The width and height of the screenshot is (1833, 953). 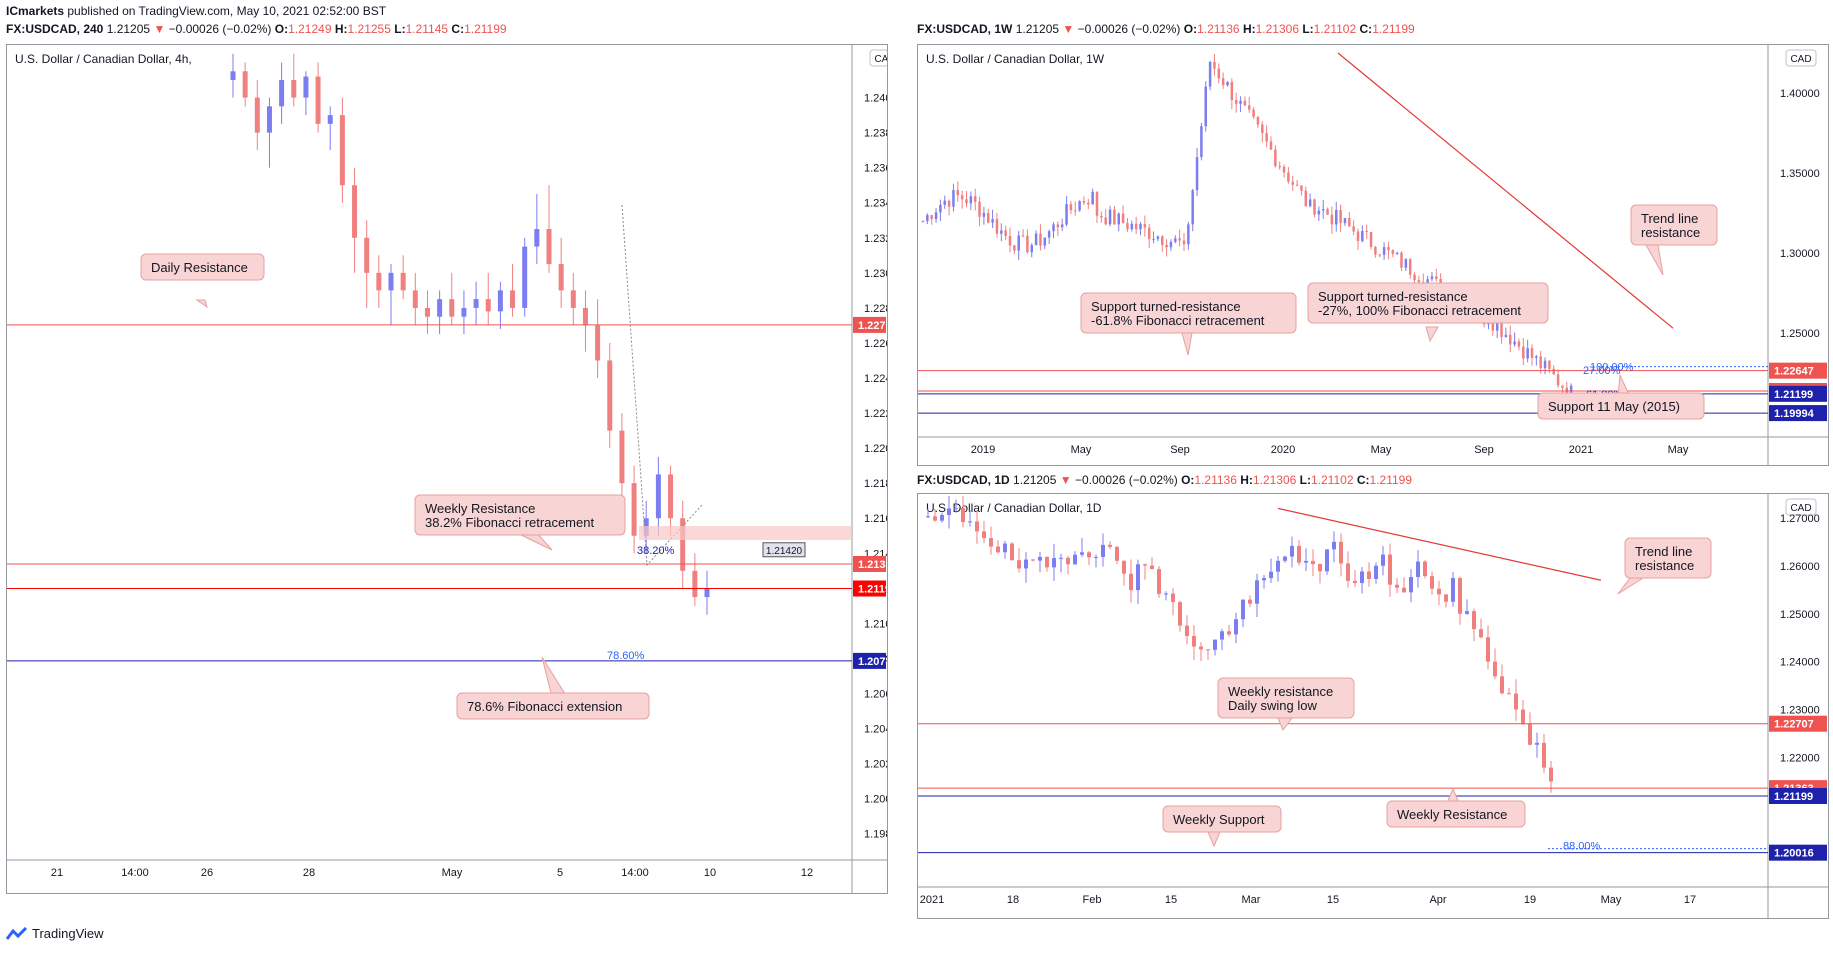 What do you see at coordinates (1668, 558) in the screenshot?
I see `callout-trend-line-box` at bounding box center [1668, 558].